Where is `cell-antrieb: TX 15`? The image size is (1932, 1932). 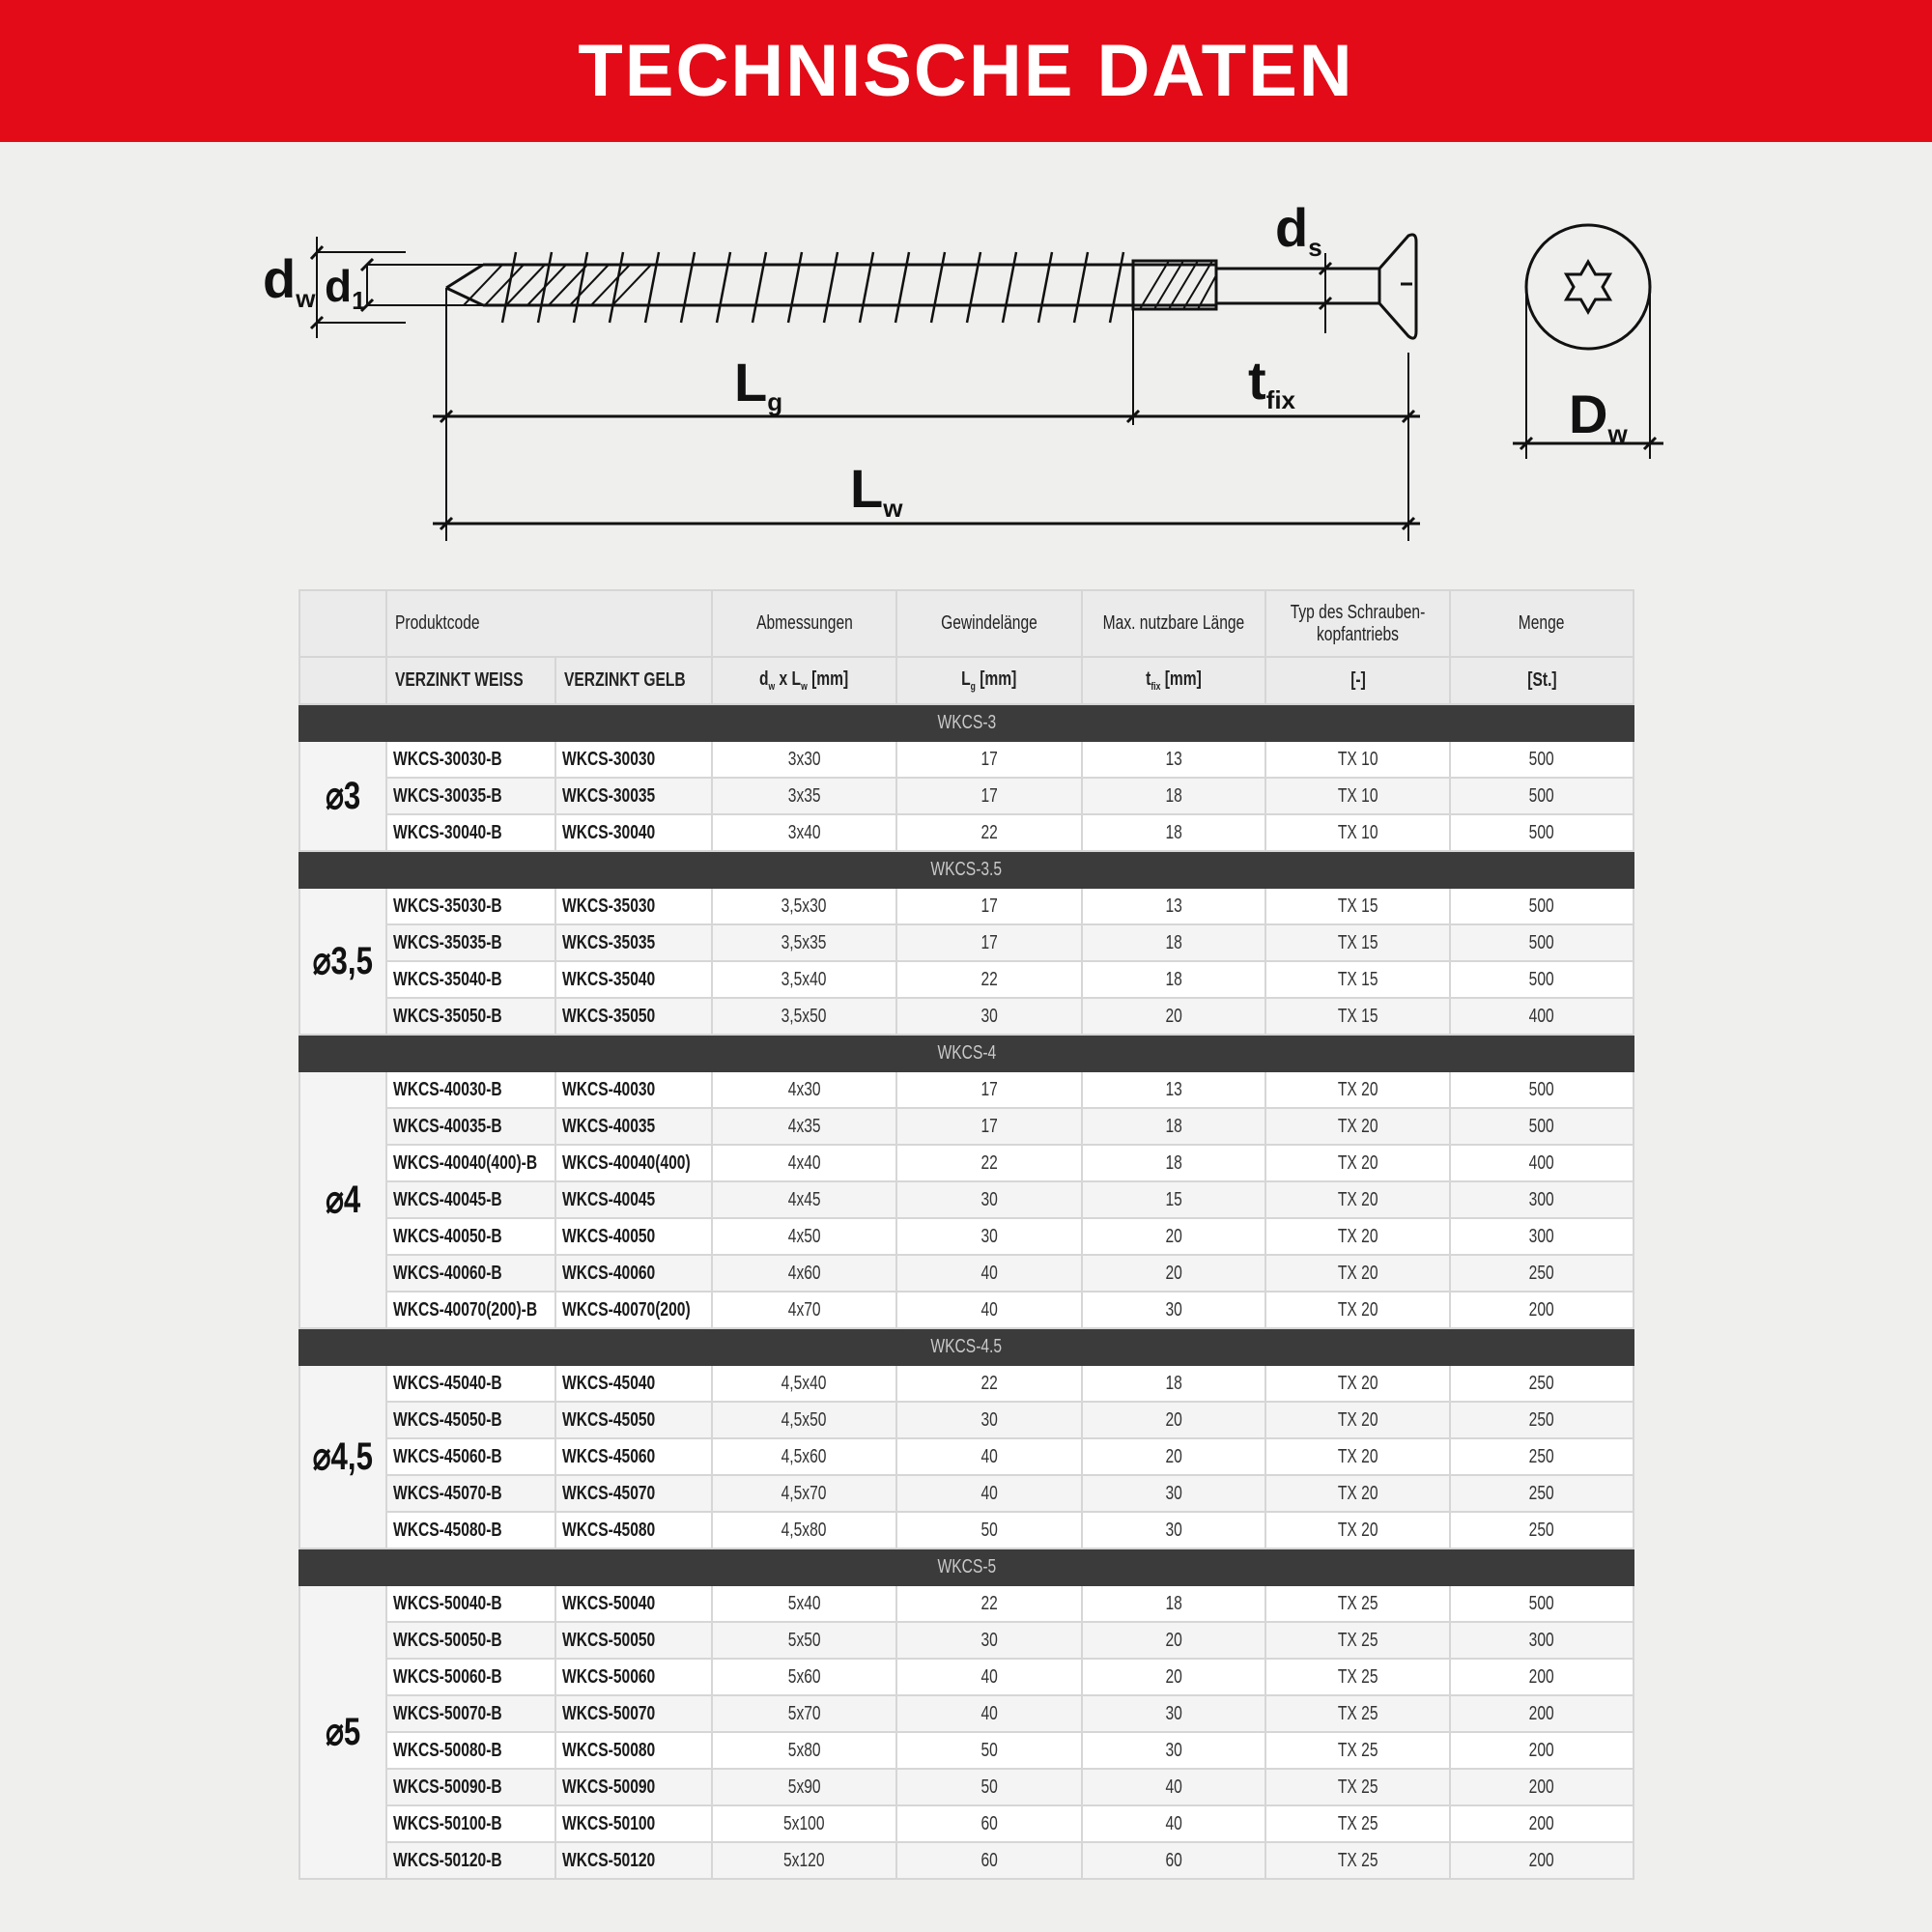 cell-antrieb: TX 15 is located at coordinates (1358, 1016).